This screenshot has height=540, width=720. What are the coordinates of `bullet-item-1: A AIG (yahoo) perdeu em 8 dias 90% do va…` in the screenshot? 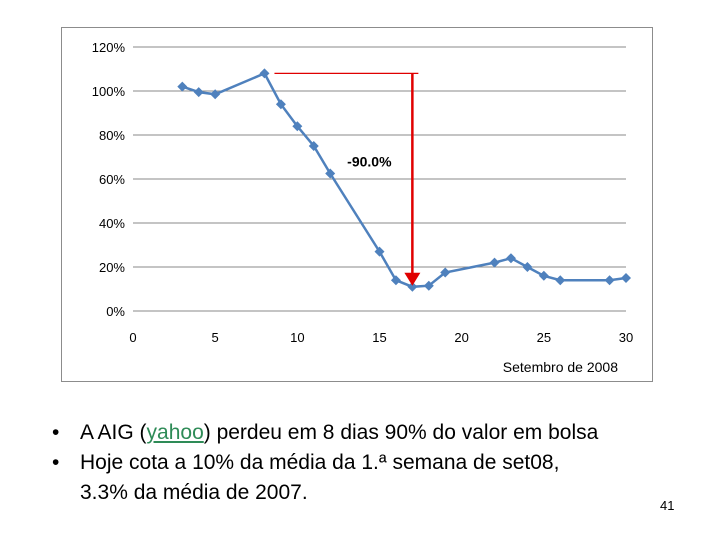 It's located at (372, 433).